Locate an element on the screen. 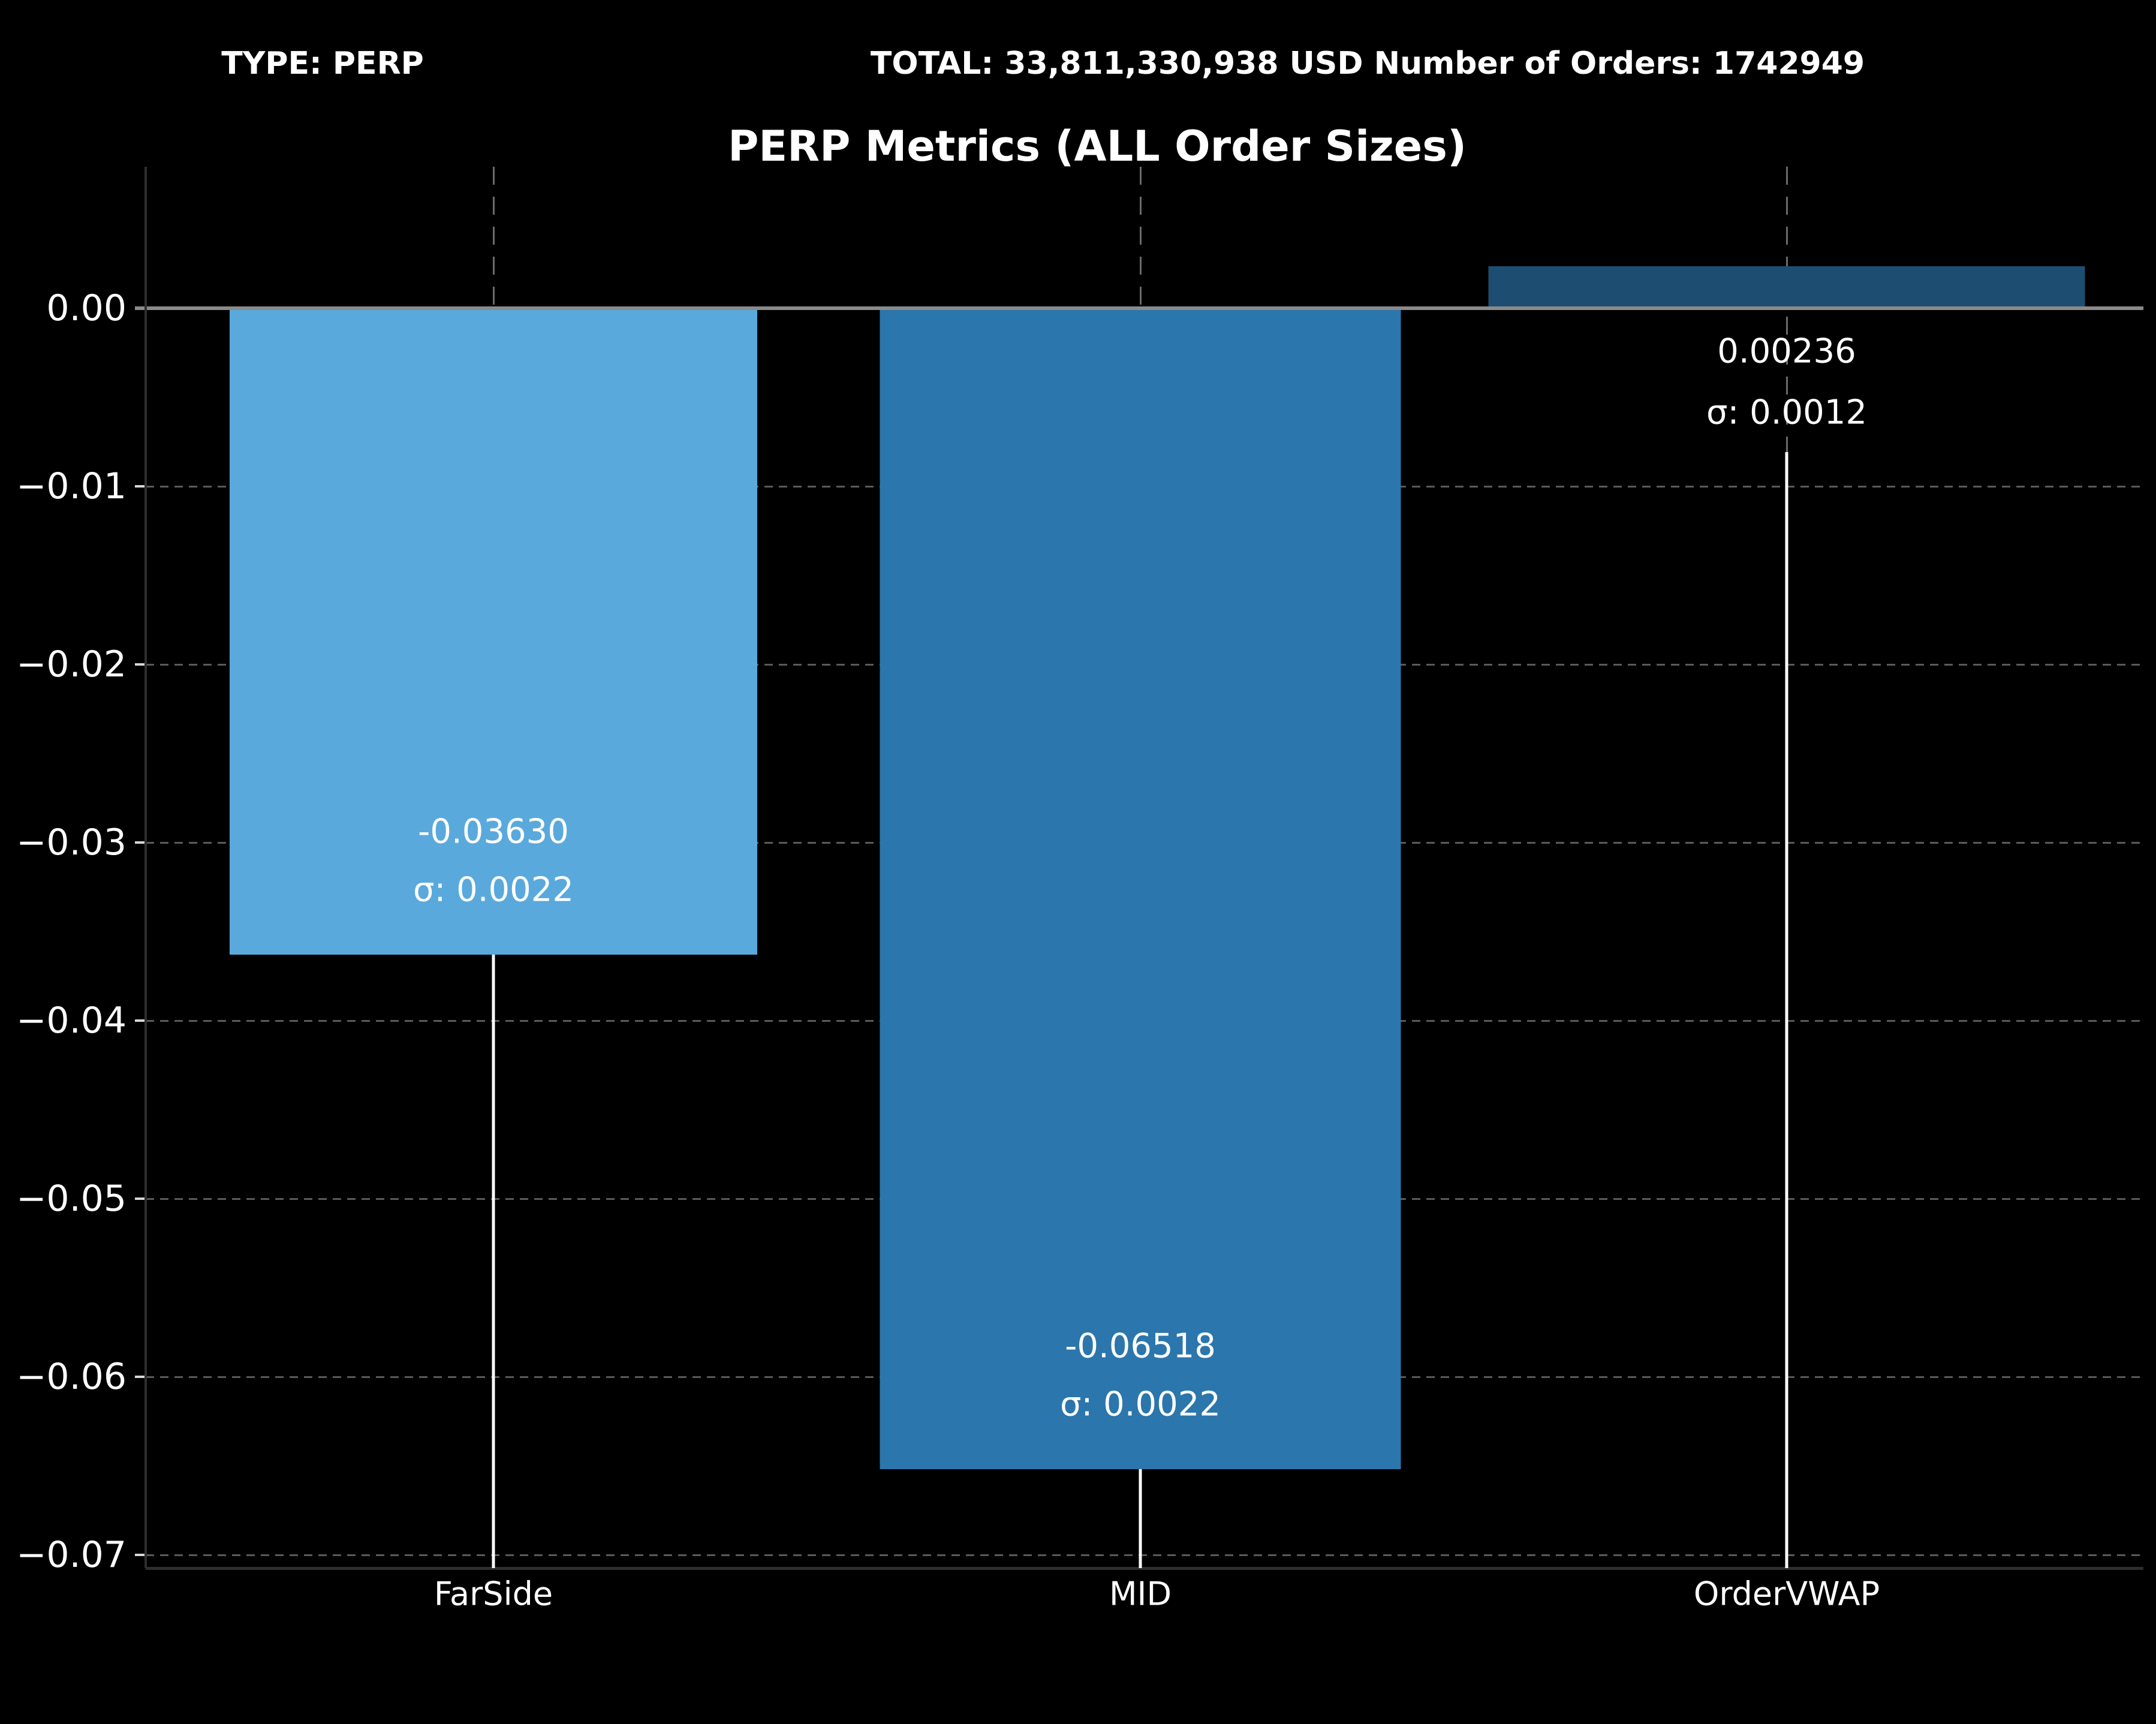 The image size is (2156, 1724). y-tick-label: −0.06 is located at coordinates (71, 1377).